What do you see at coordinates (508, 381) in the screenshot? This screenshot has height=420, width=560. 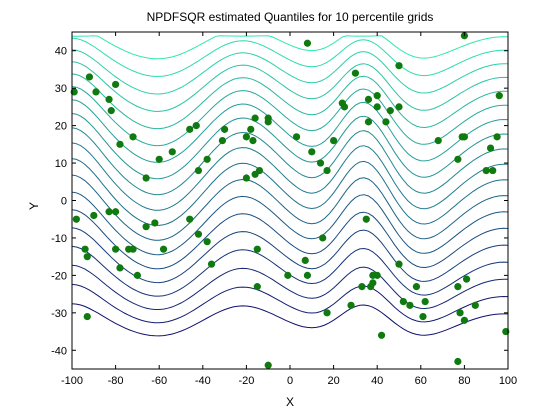 I see `x-tick-label: 100` at bounding box center [508, 381].